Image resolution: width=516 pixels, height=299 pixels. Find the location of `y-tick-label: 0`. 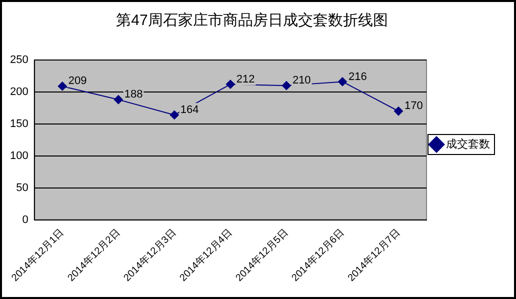

y-tick-label: 0 is located at coordinates (25, 220).